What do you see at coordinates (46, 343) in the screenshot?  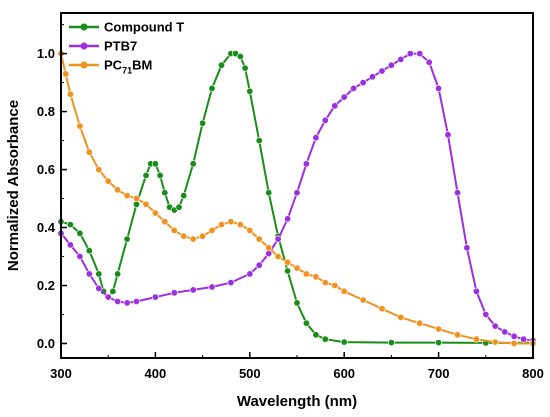 I see `y-tick-label: 0.0` at bounding box center [46, 343].